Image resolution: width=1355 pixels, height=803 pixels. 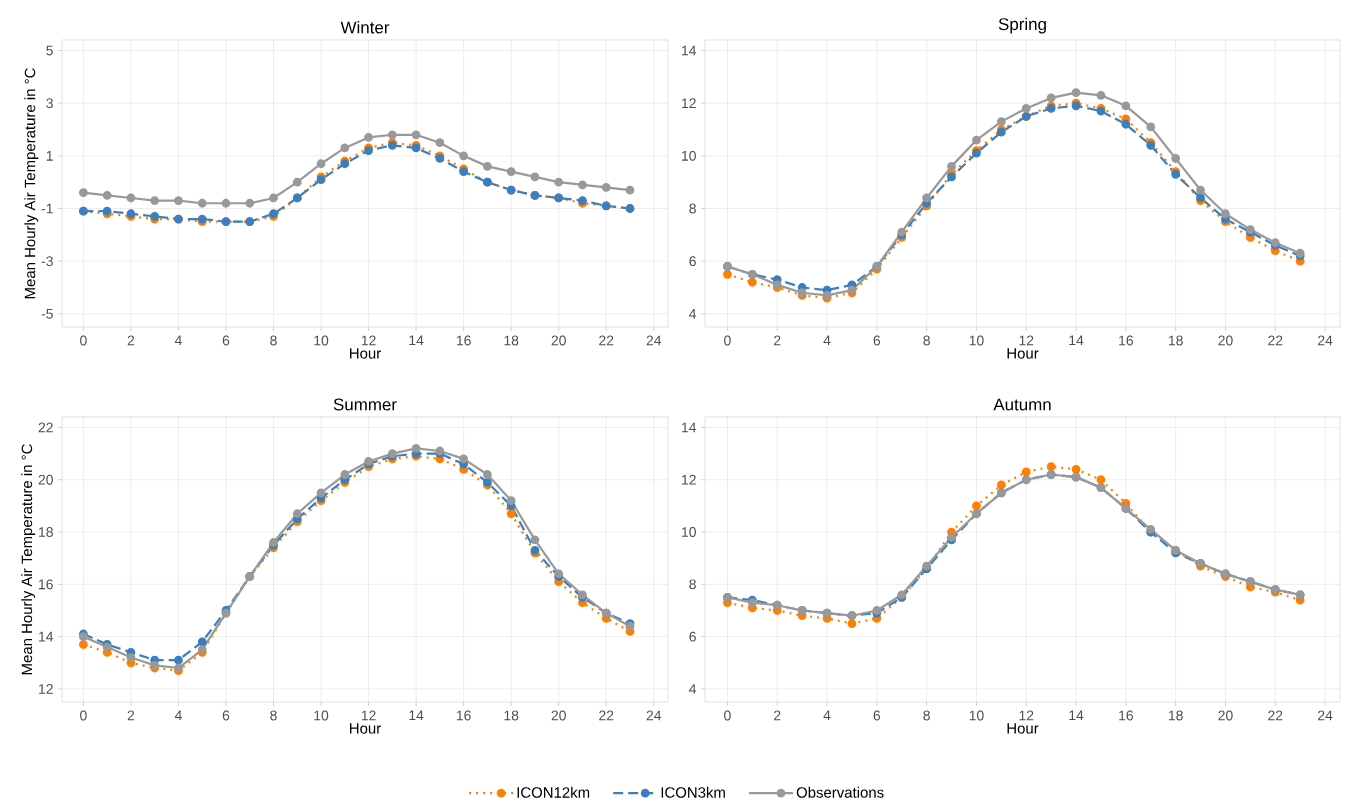 What do you see at coordinates (553, 792) in the screenshot?
I see `legend-label: ICON12km` at bounding box center [553, 792].